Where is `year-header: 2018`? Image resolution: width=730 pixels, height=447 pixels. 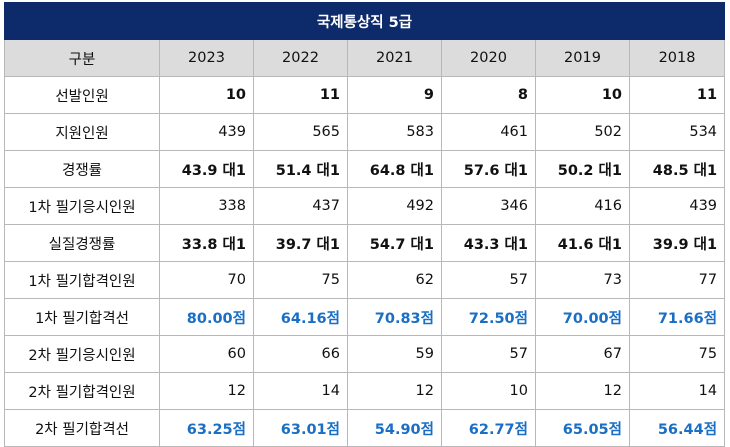 year-header: 2018 is located at coordinates (677, 58).